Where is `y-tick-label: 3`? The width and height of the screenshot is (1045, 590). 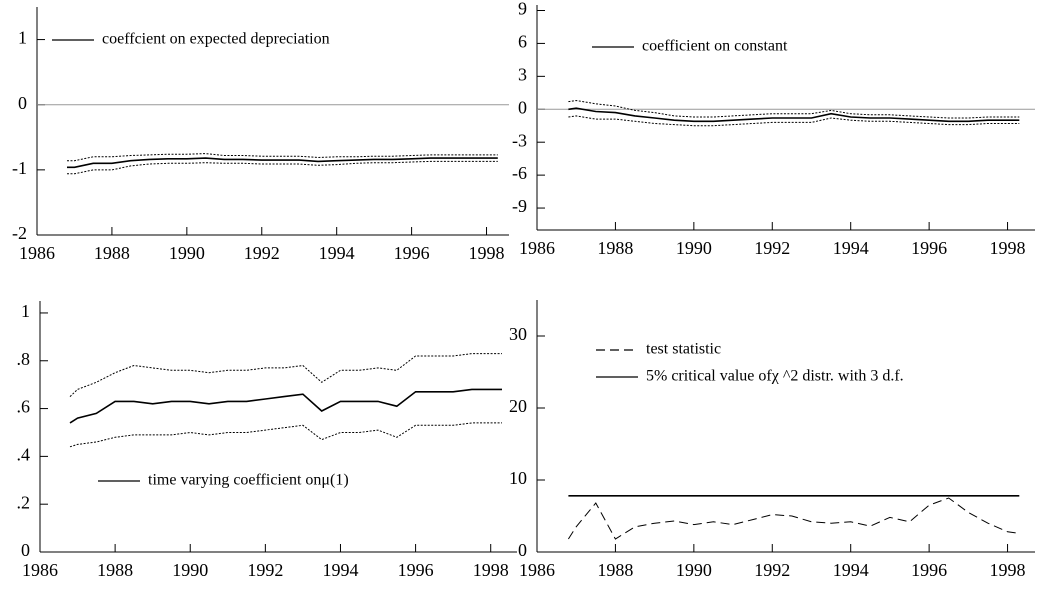
y-tick-label: 3 is located at coordinates (522, 74).